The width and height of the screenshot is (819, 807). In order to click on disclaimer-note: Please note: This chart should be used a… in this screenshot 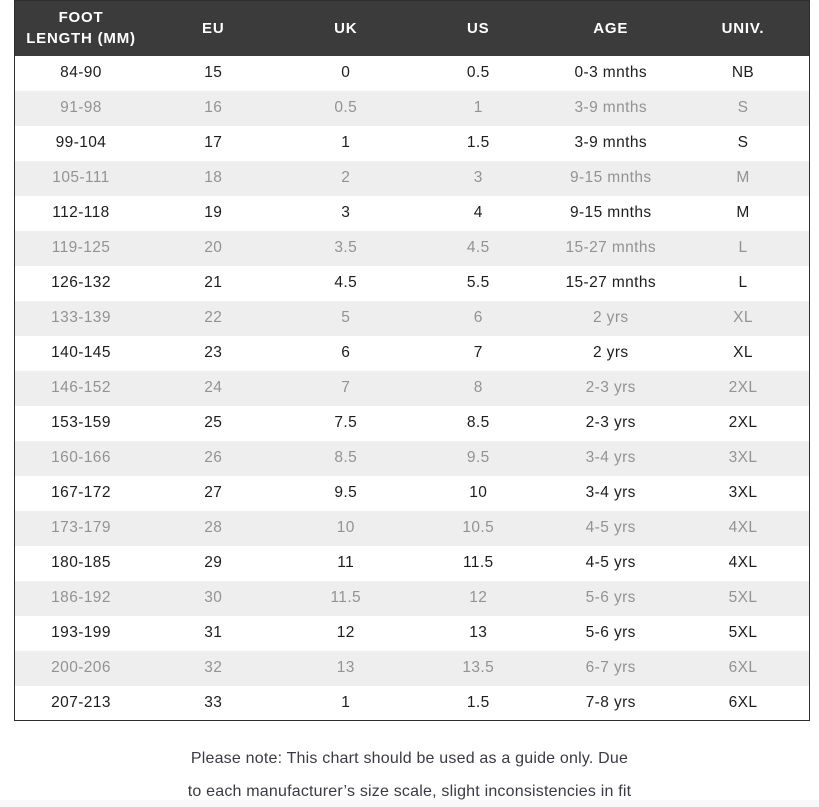, I will do `click(409, 774)`.